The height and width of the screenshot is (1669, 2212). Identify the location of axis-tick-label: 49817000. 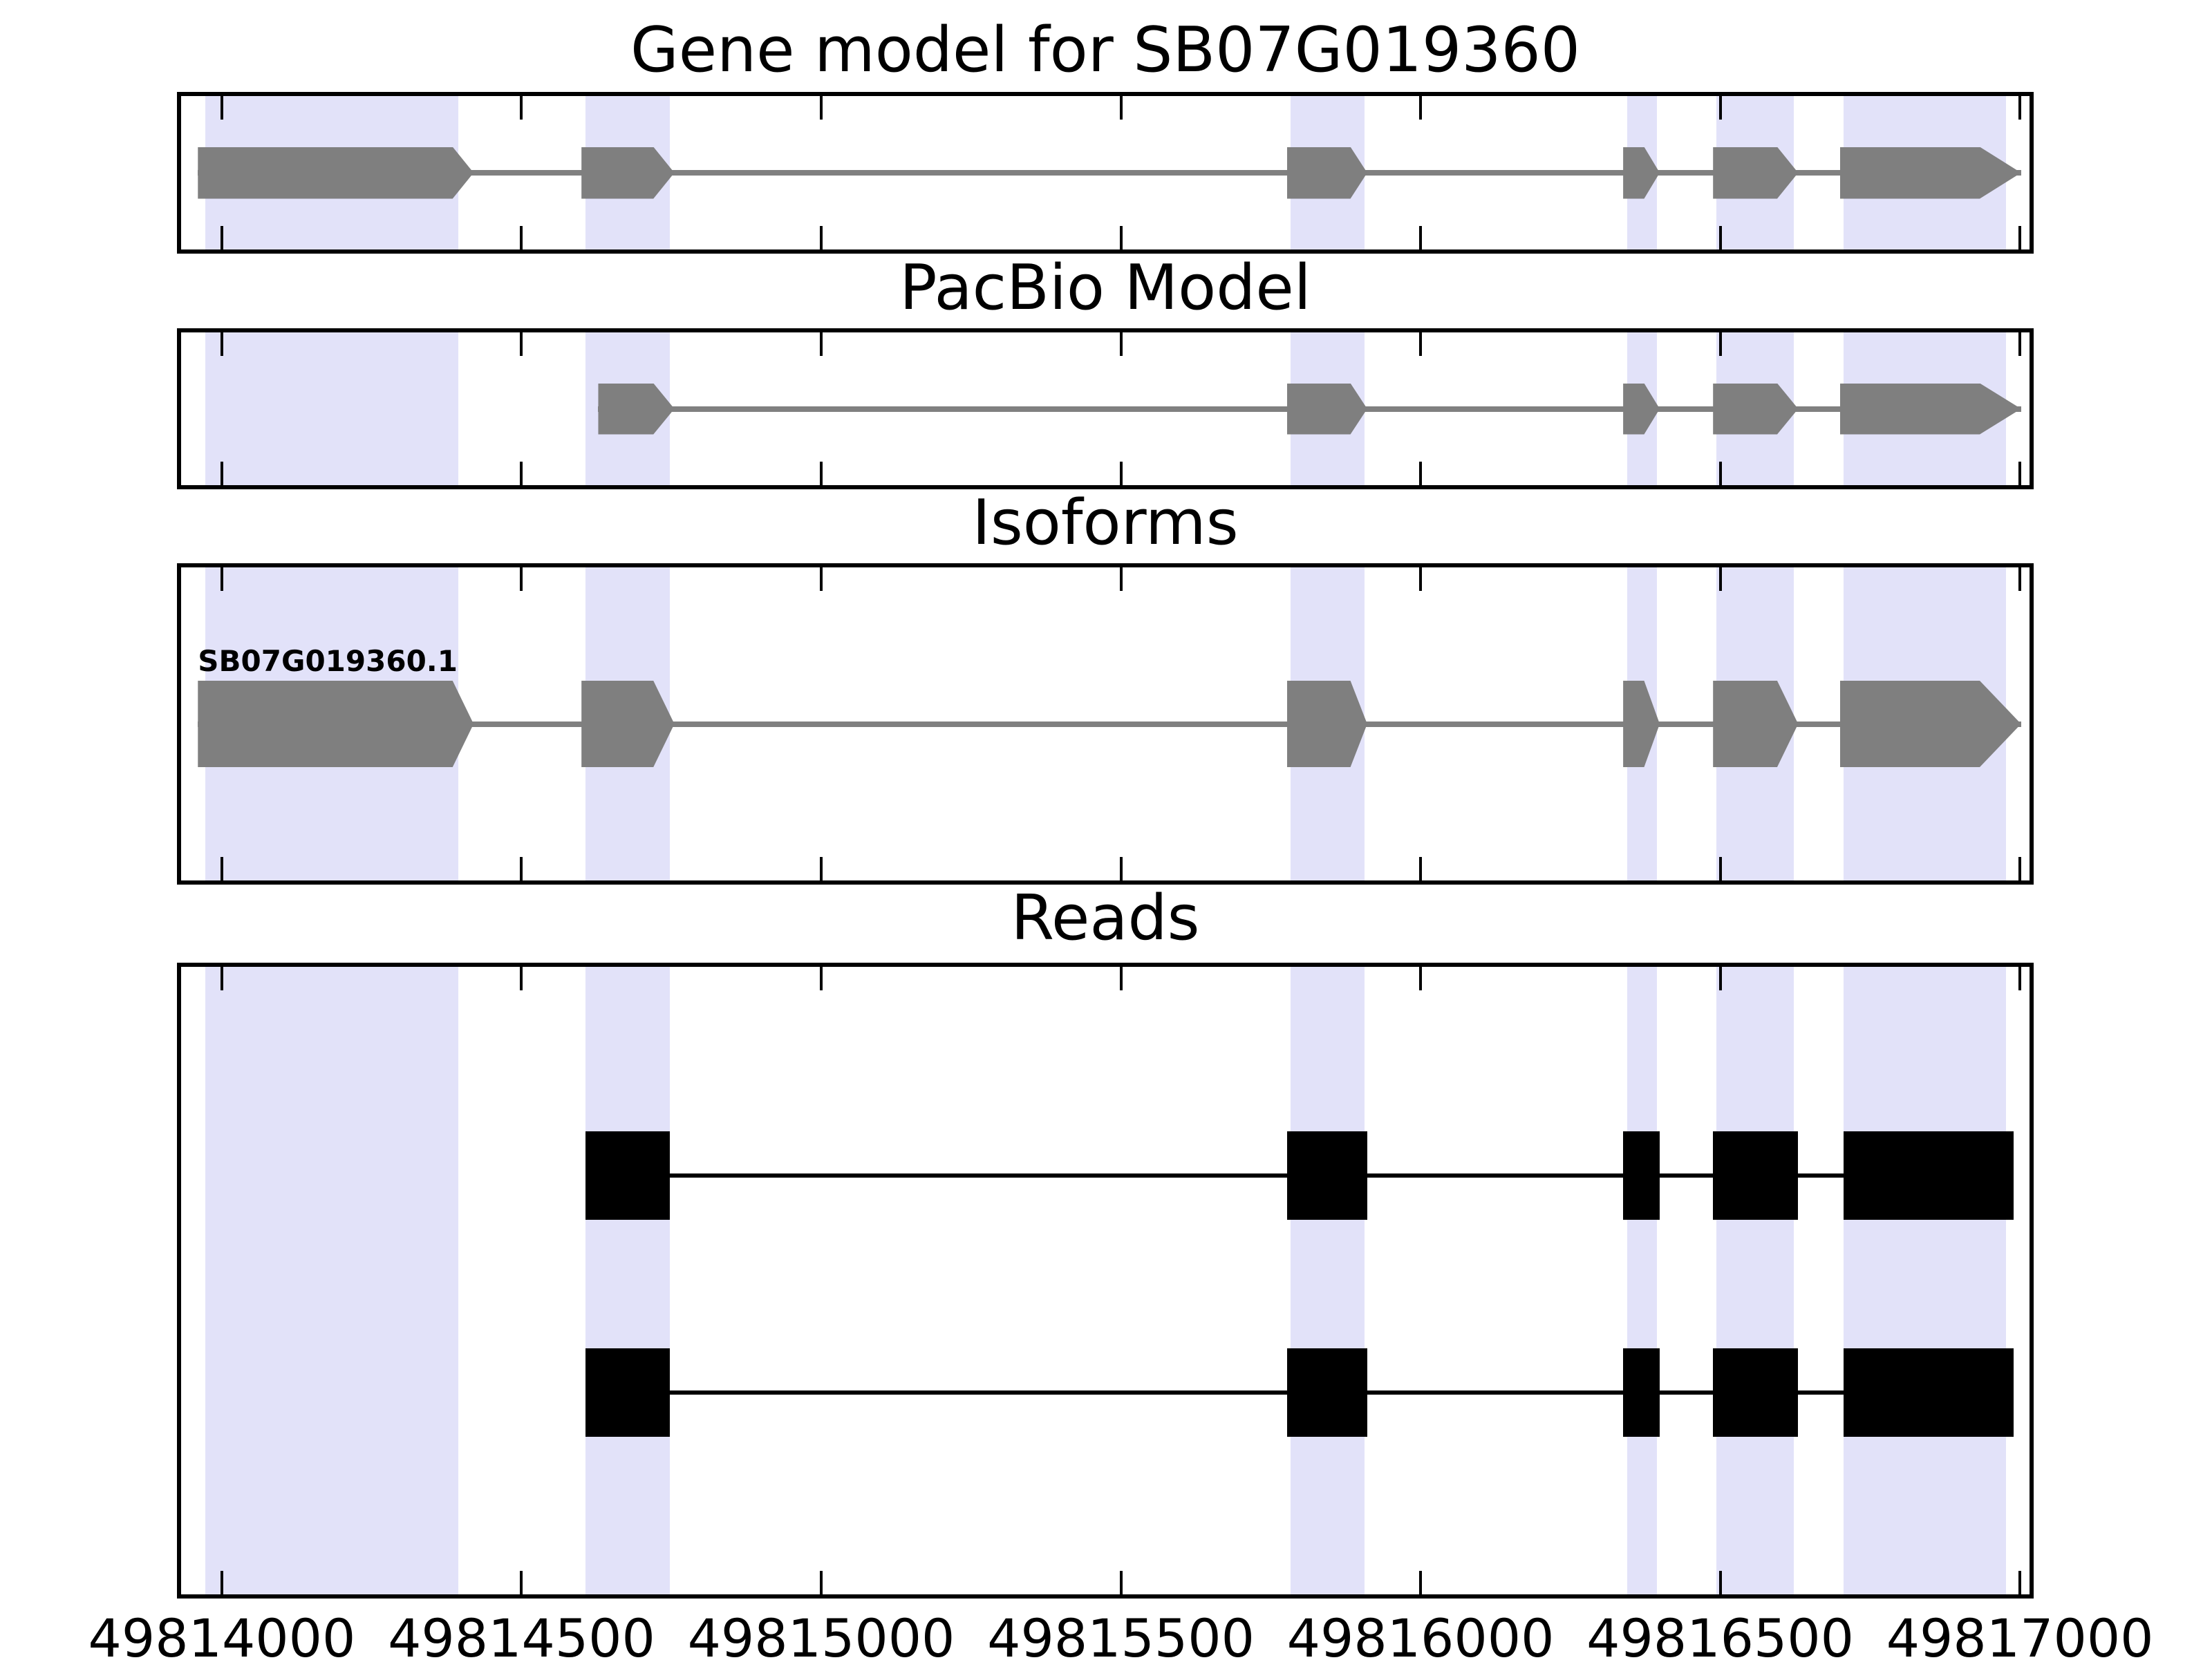
(2020, 1638).